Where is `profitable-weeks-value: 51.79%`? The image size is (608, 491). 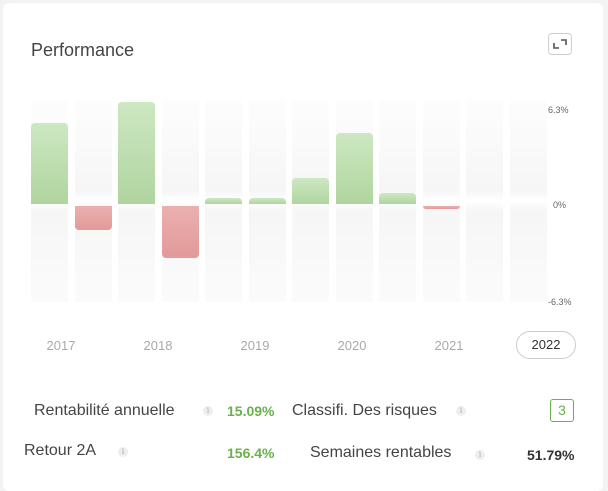 profitable-weeks-value: 51.79% is located at coordinates (551, 455).